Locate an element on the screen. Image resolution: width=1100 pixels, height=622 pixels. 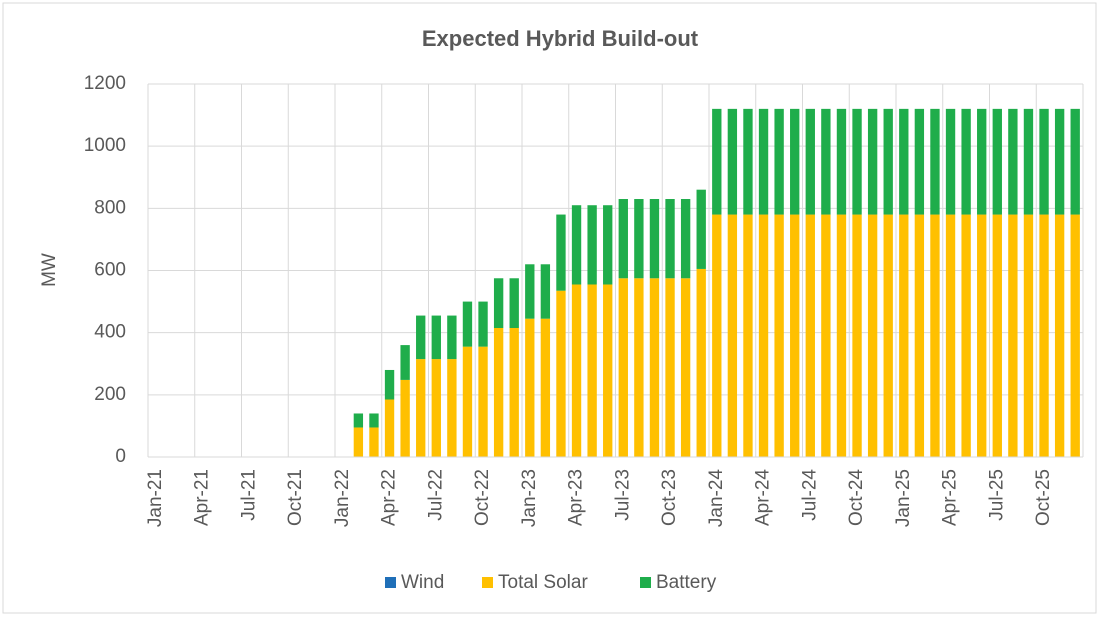
x-tick-label: Apr-24 is located at coordinates (763, 497).